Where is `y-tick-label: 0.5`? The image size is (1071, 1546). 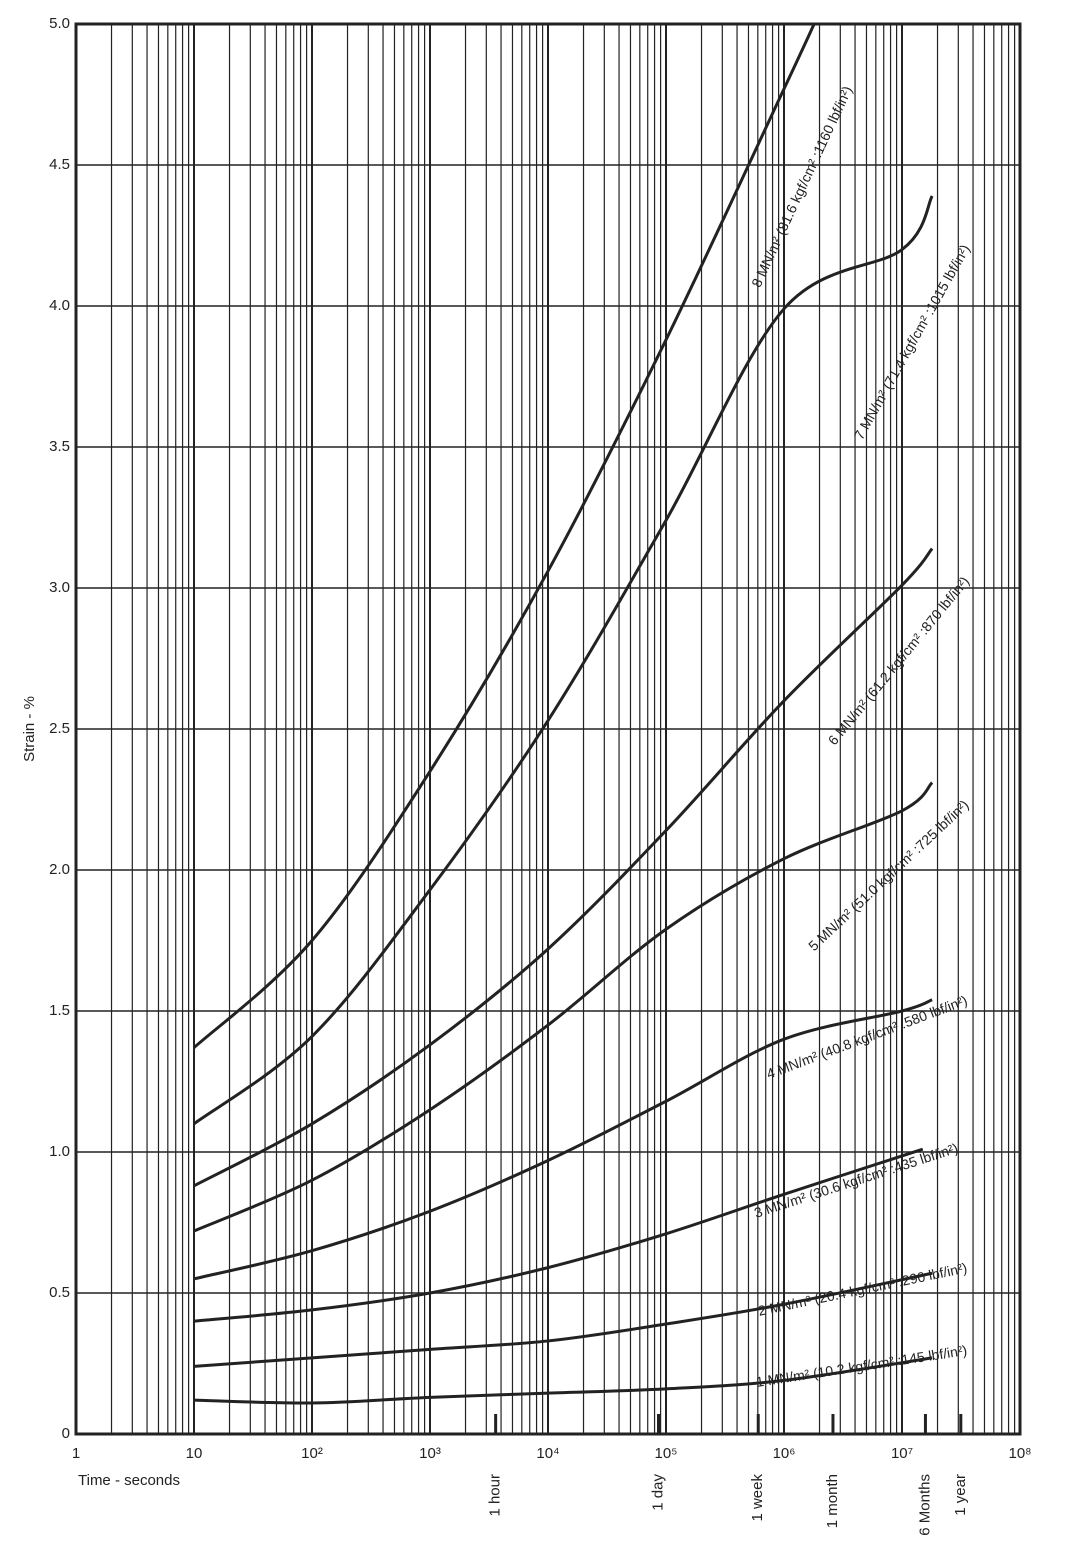 y-tick-label: 0.5 is located at coordinates (59, 1292).